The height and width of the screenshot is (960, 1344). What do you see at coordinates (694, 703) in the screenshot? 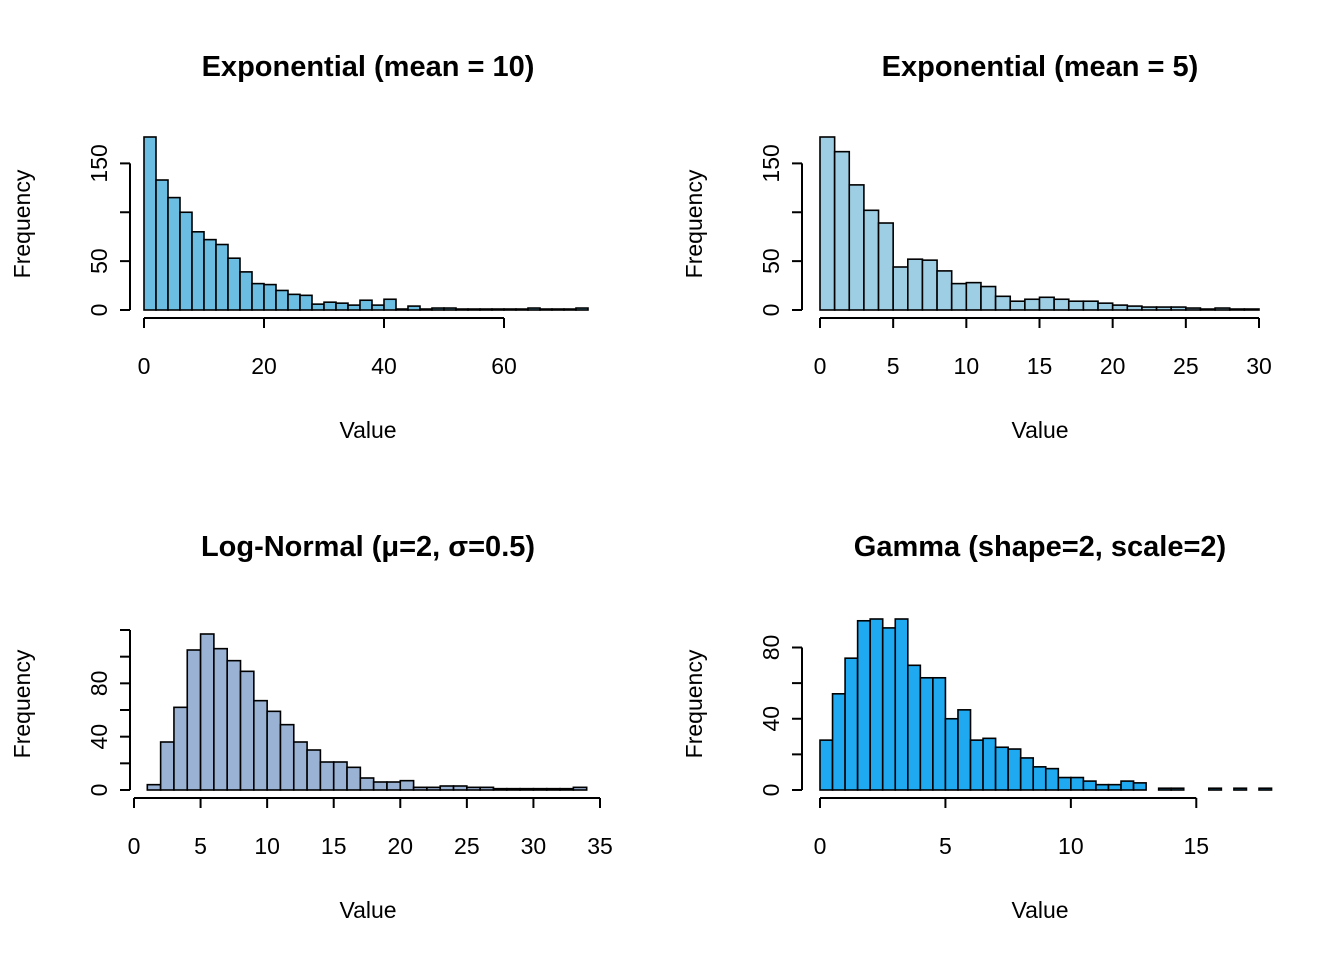
I see `y-axis-label: Frequency` at bounding box center [694, 703].